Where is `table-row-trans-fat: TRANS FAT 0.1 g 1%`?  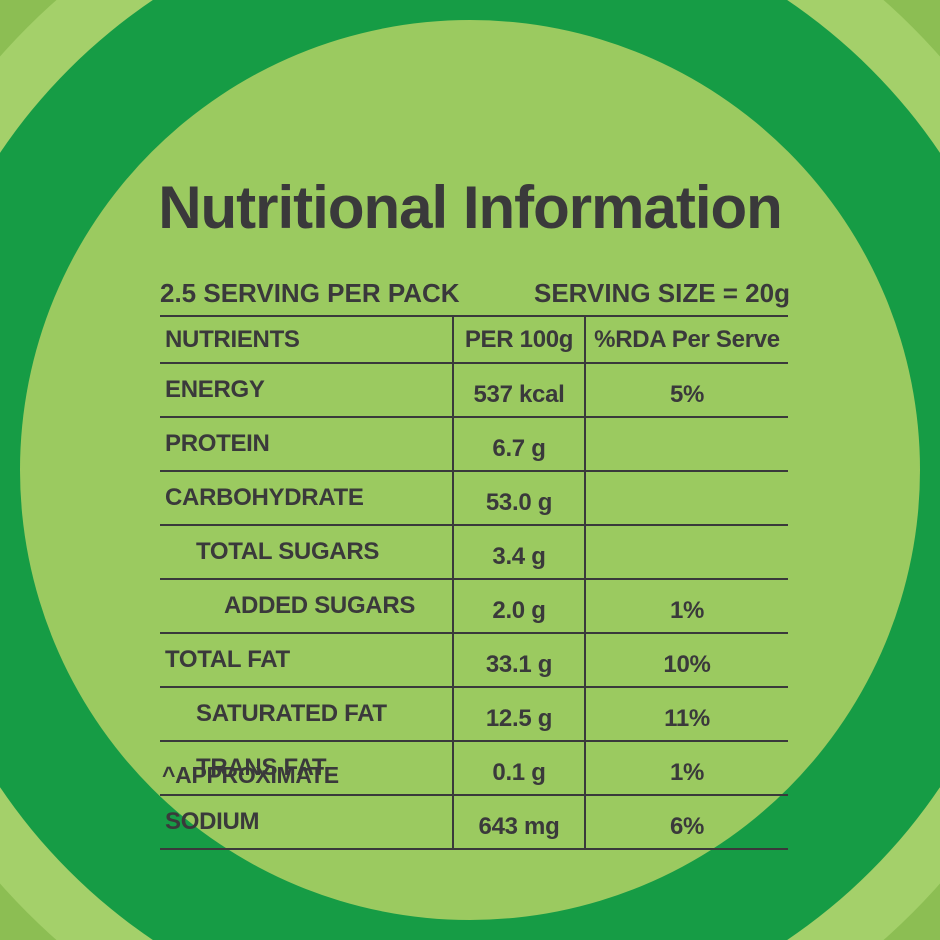
table-row-trans-fat: TRANS FAT 0.1 g 1% is located at coordinates (474, 768).